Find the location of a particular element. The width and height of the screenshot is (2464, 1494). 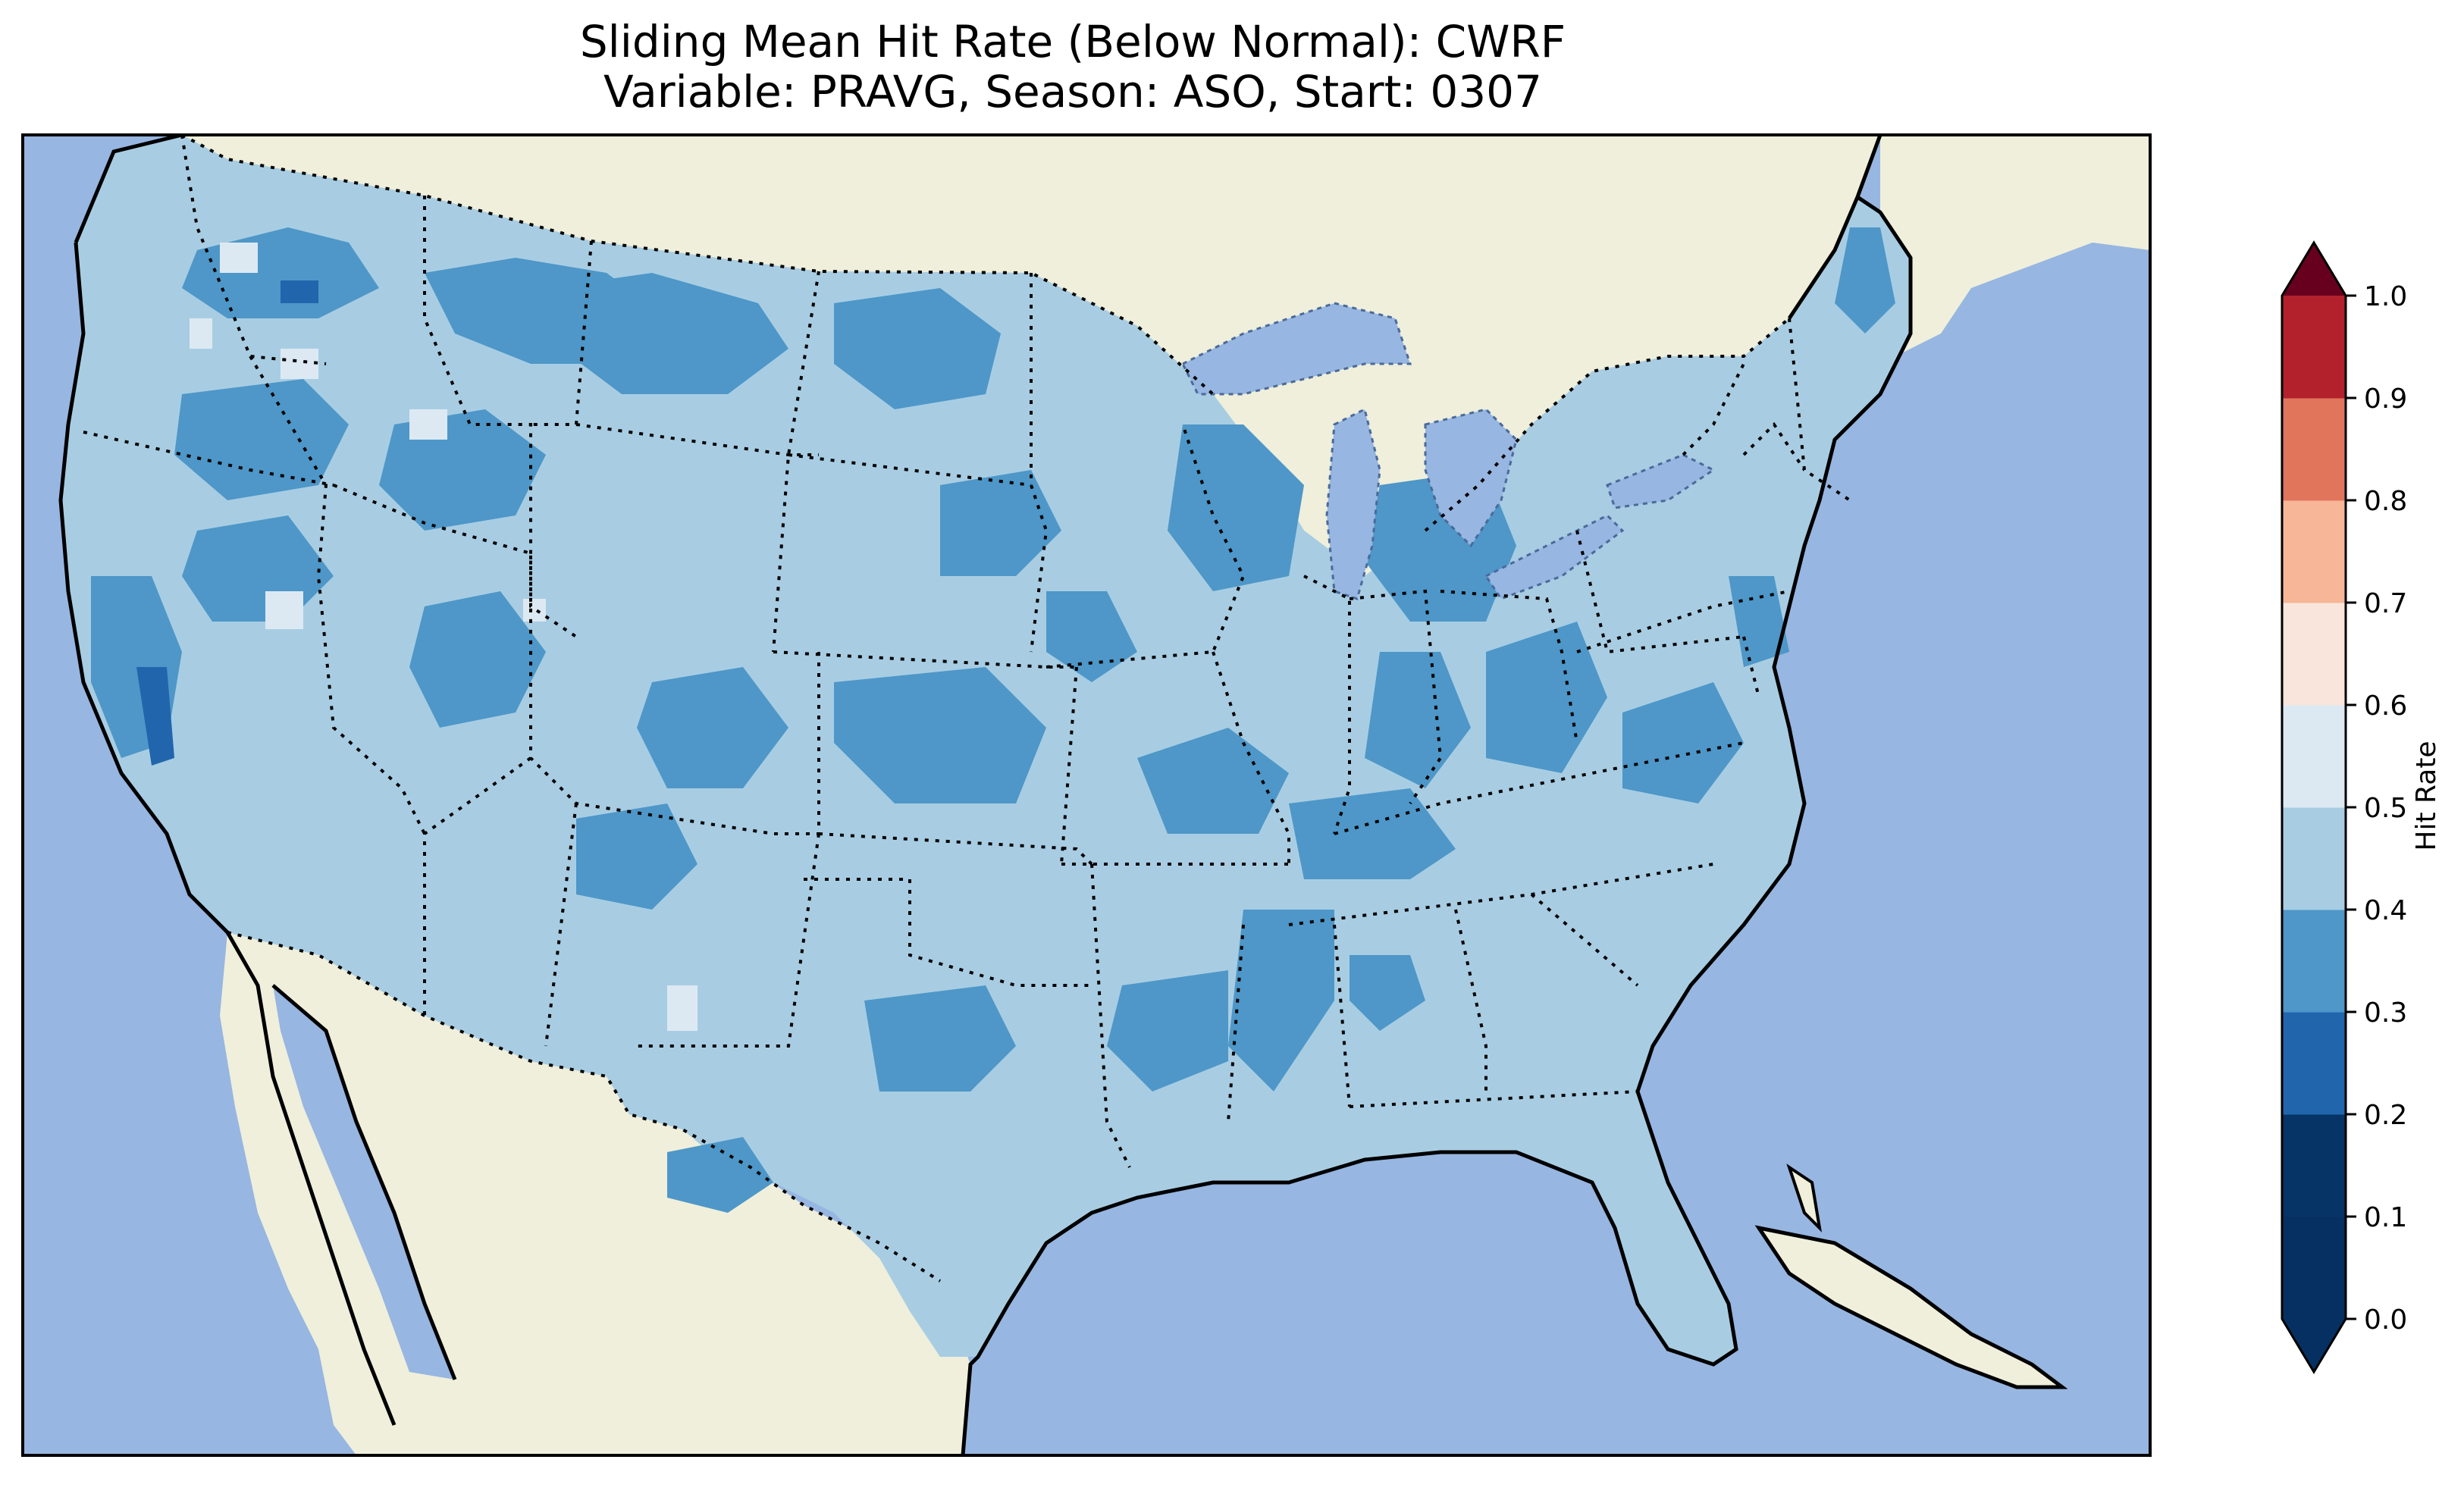

colorbar-tick-label: 0.6 is located at coordinates (2385, 706).